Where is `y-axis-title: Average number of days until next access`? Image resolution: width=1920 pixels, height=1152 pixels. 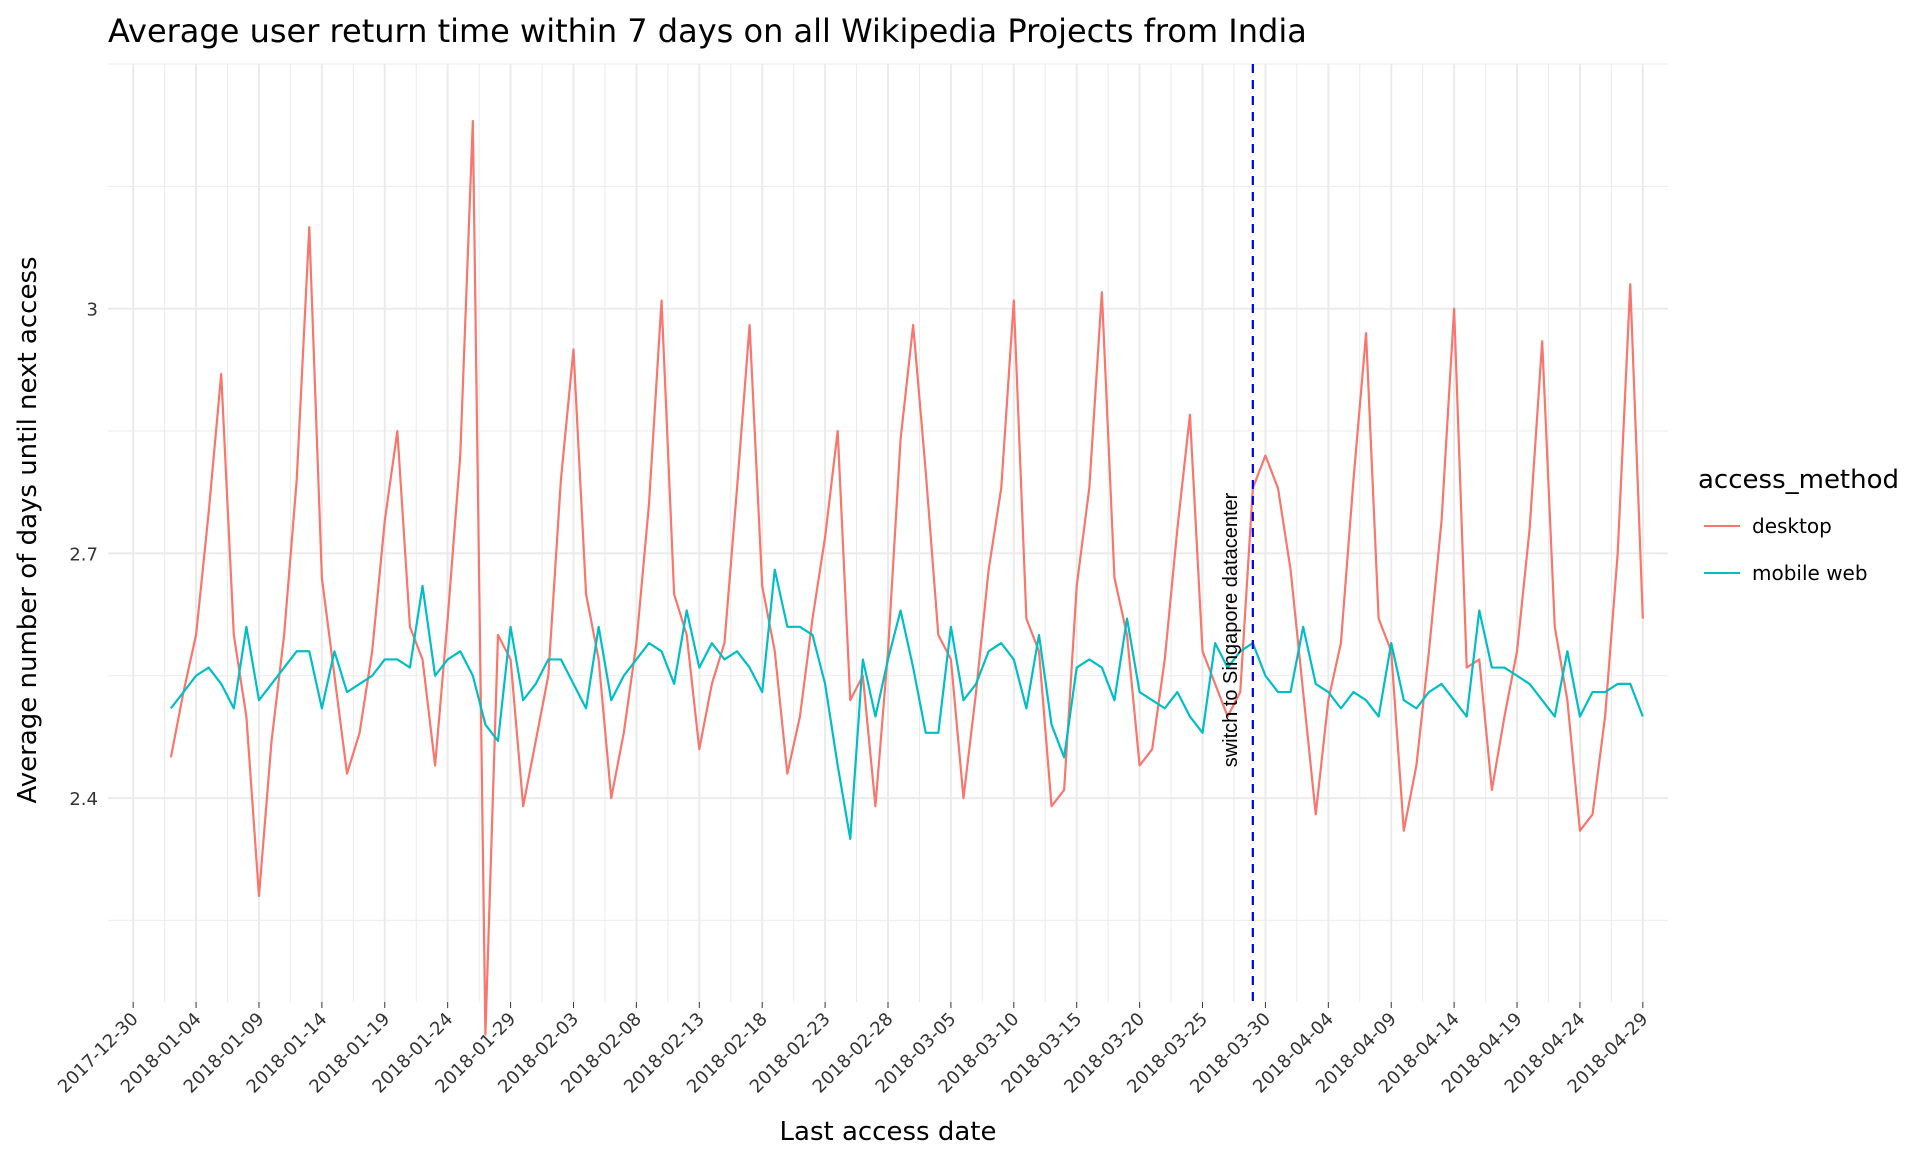
y-axis-title: Average number of days until next access is located at coordinates (28, 529).